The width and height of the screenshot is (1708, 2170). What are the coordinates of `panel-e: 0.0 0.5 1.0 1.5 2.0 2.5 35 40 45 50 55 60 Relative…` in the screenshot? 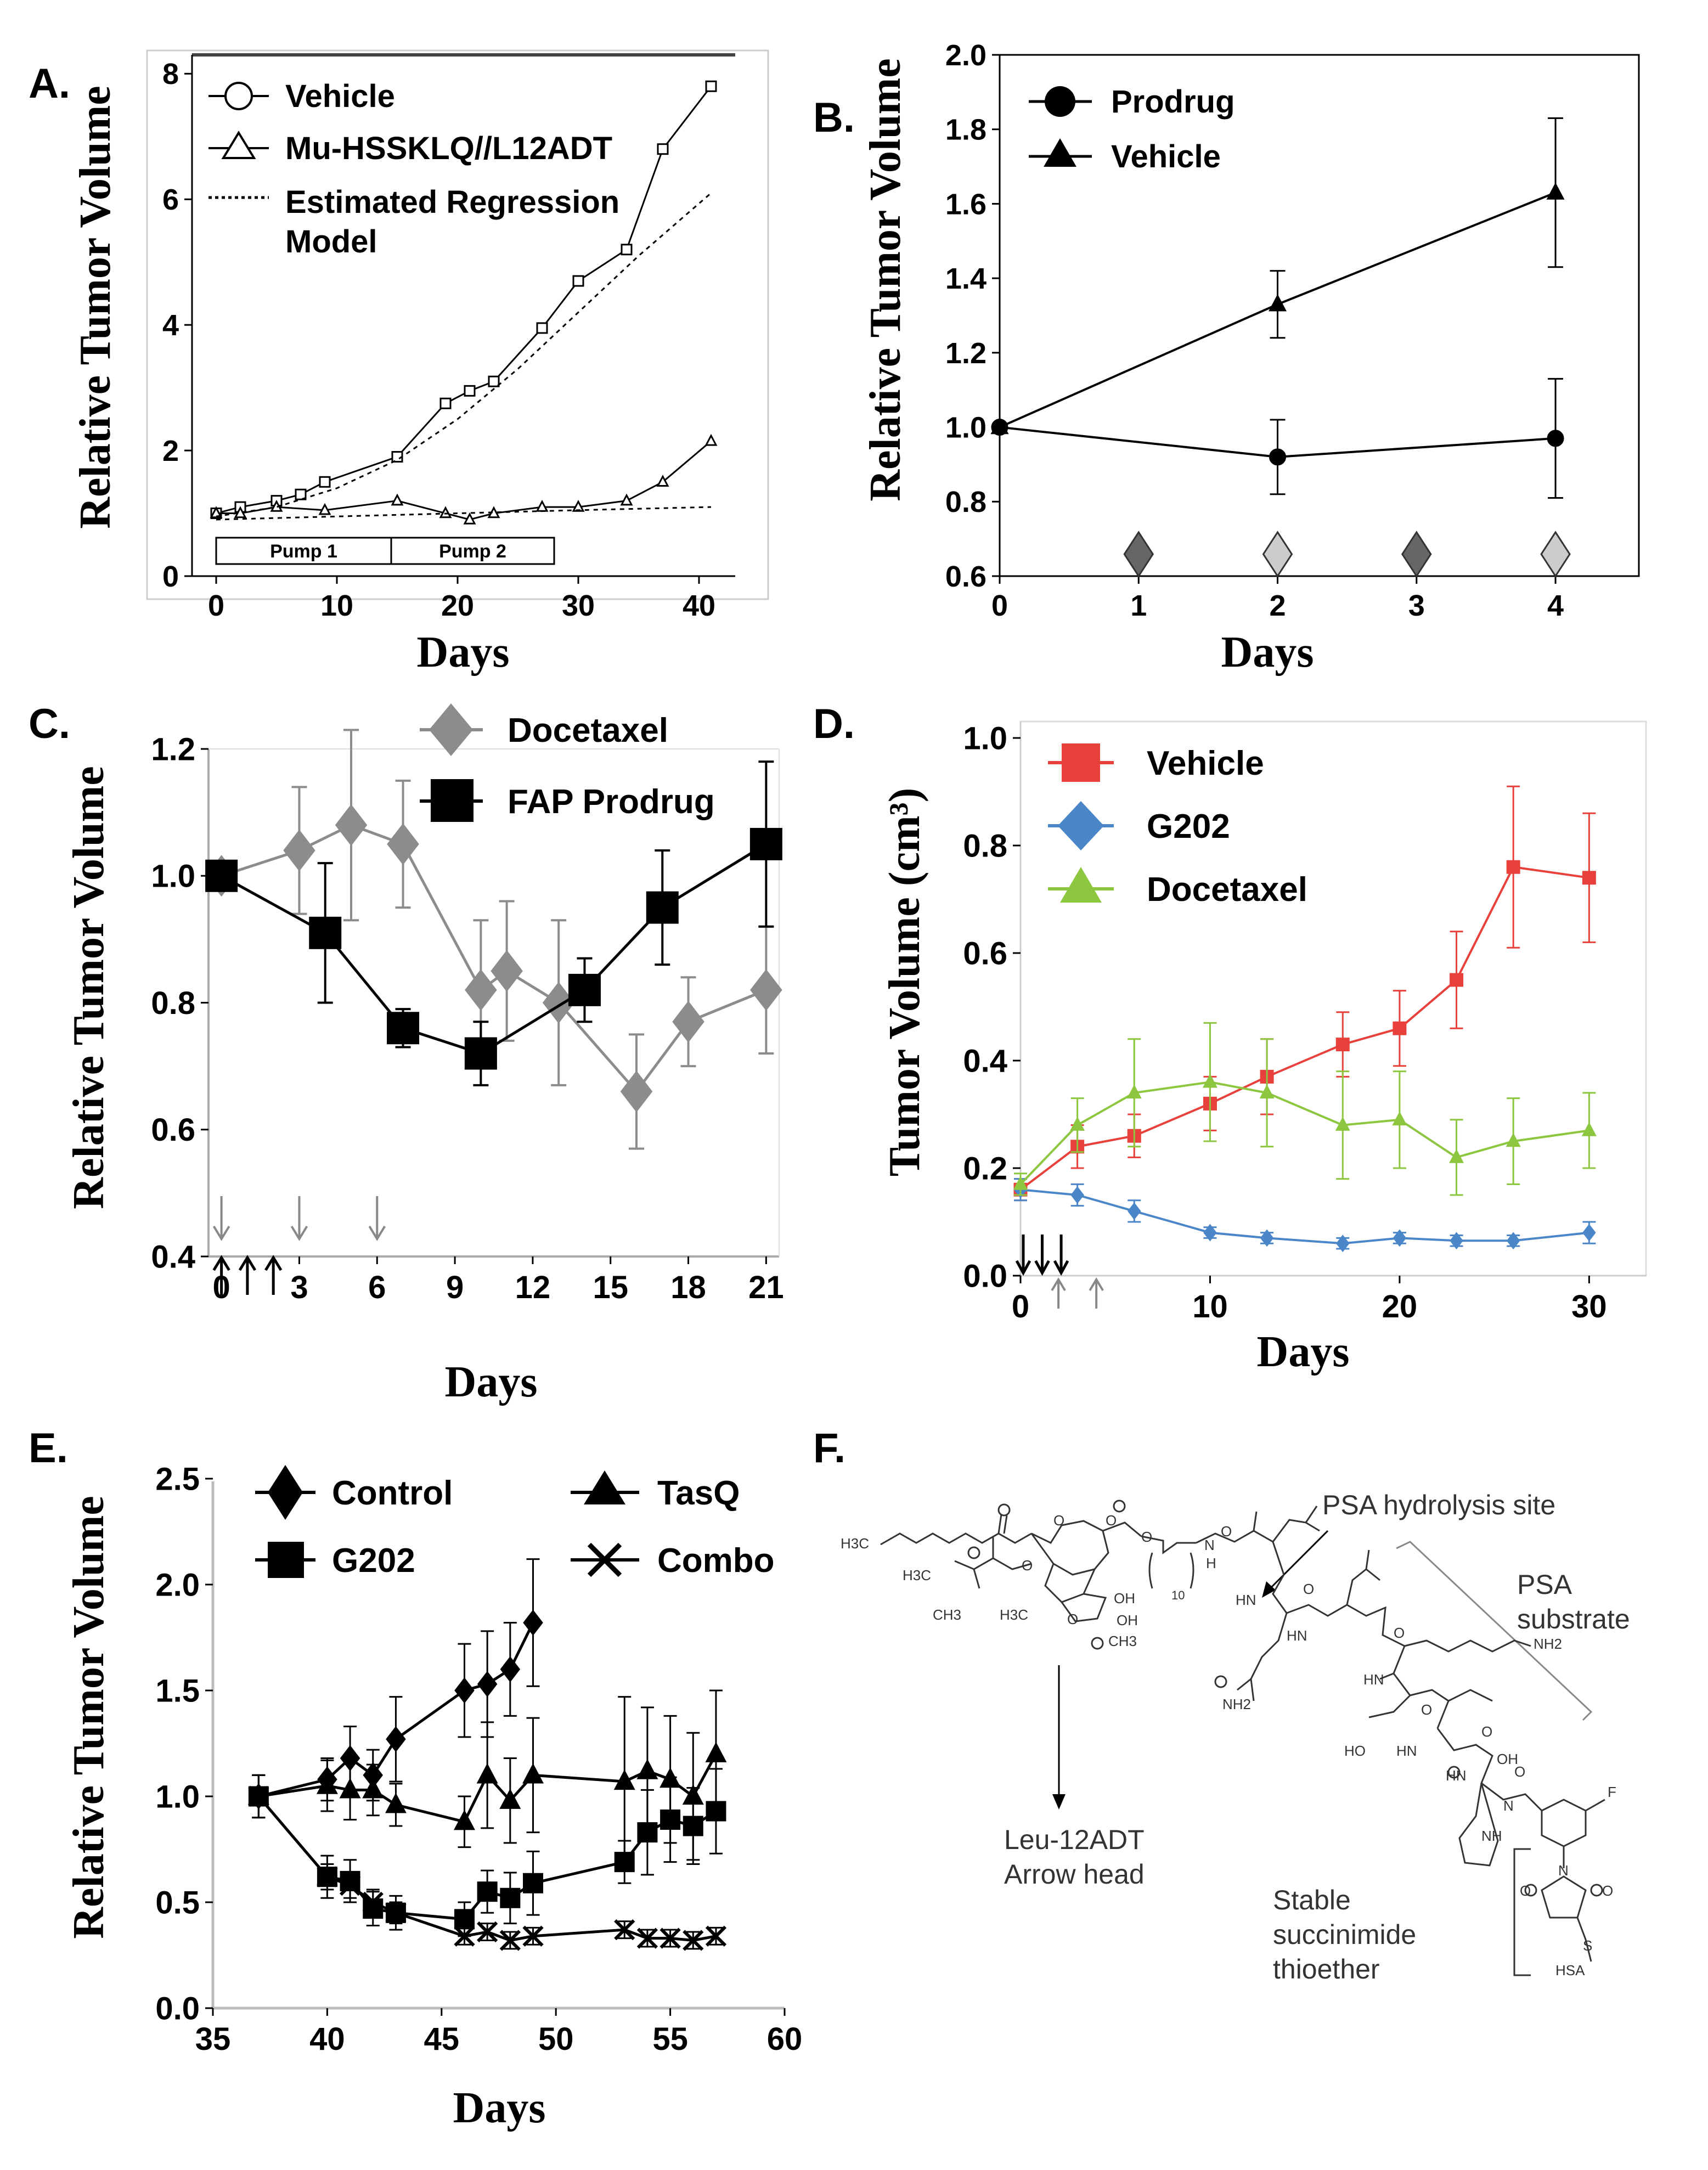 It's located at (433, 1796).